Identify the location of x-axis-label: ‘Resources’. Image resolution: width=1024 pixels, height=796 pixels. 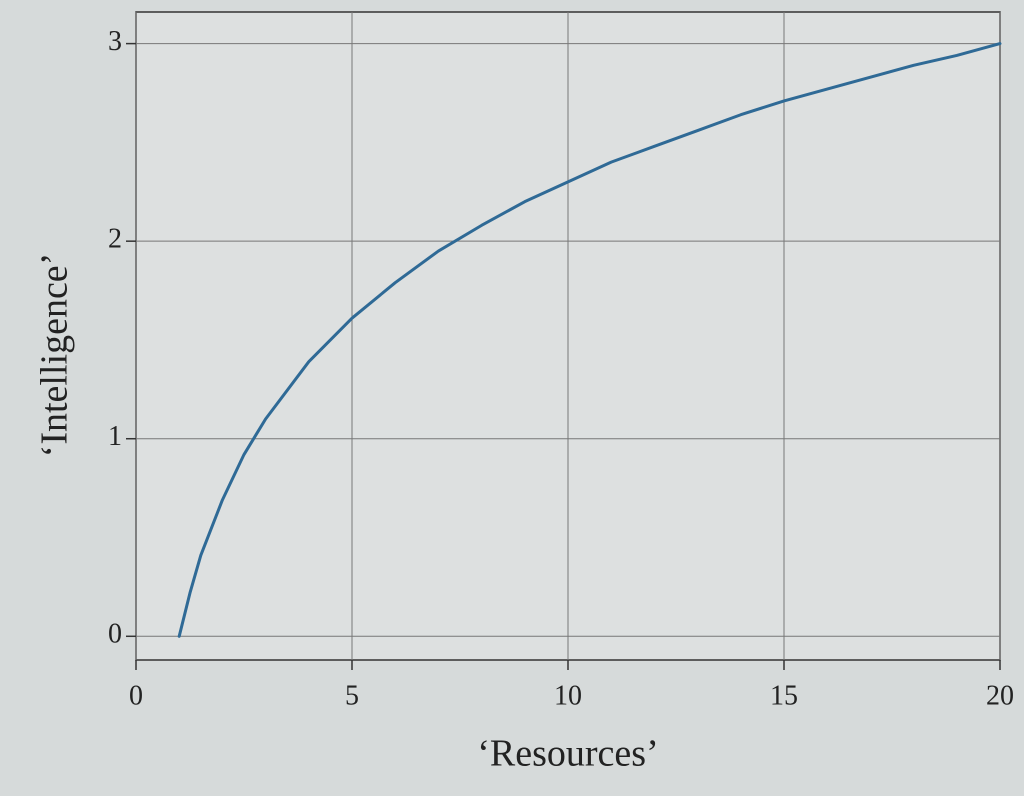
(567, 754).